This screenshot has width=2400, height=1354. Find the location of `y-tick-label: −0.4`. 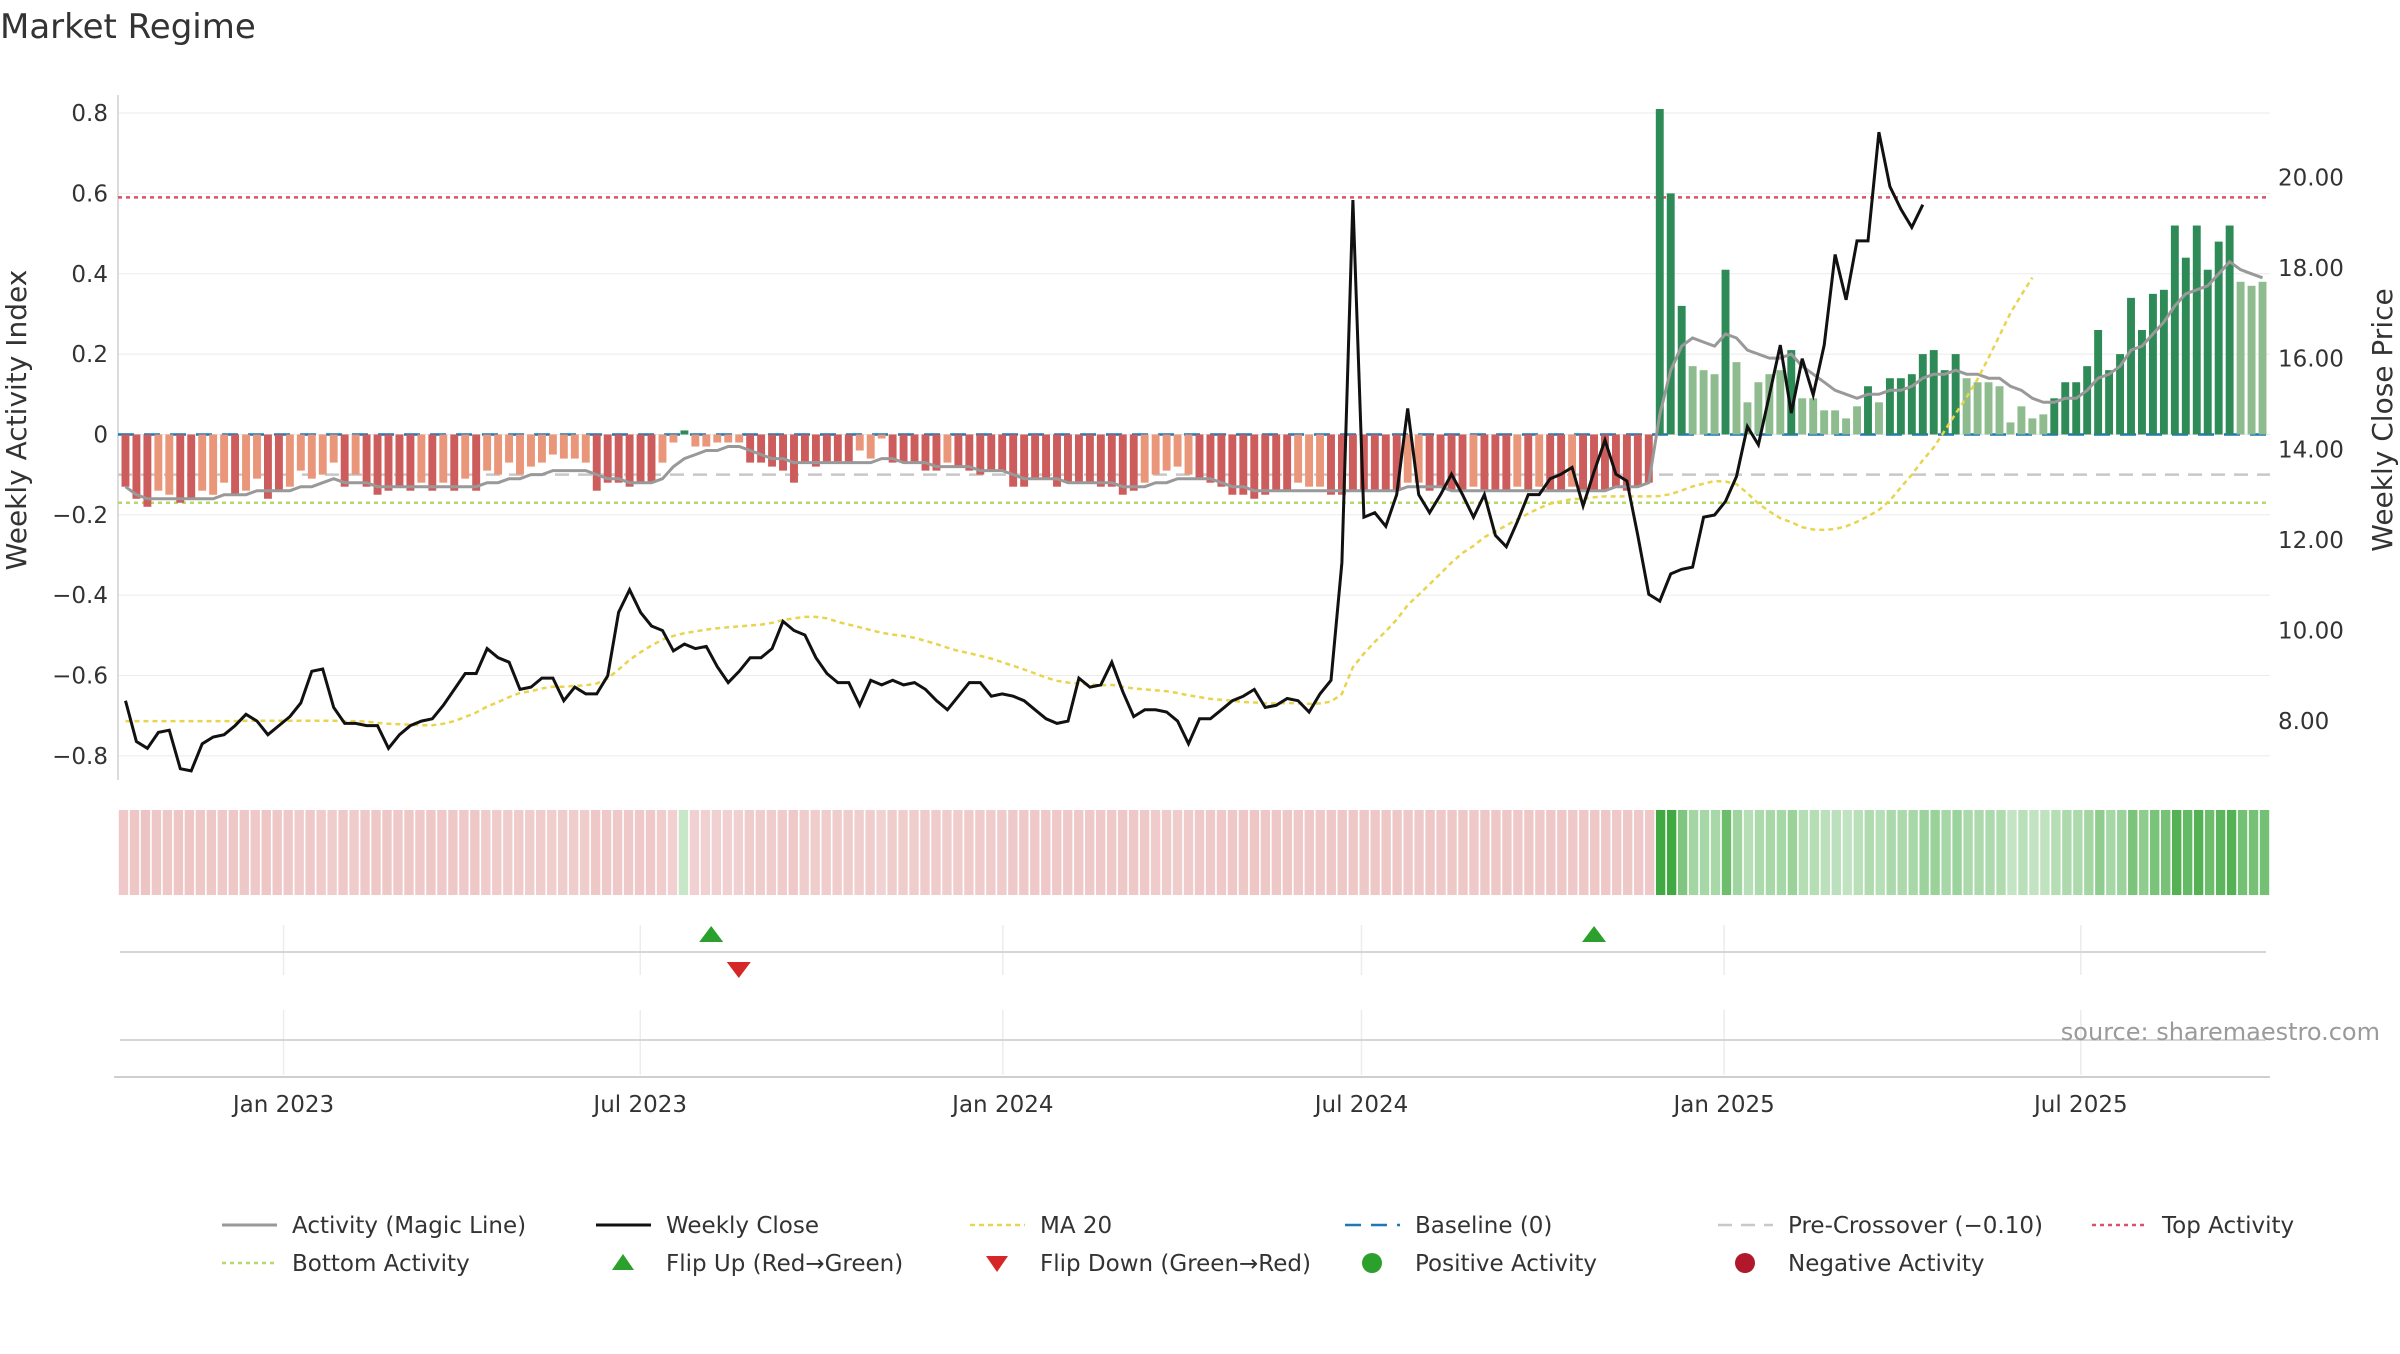

y-tick-label: −0.4 is located at coordinates (80, 596).